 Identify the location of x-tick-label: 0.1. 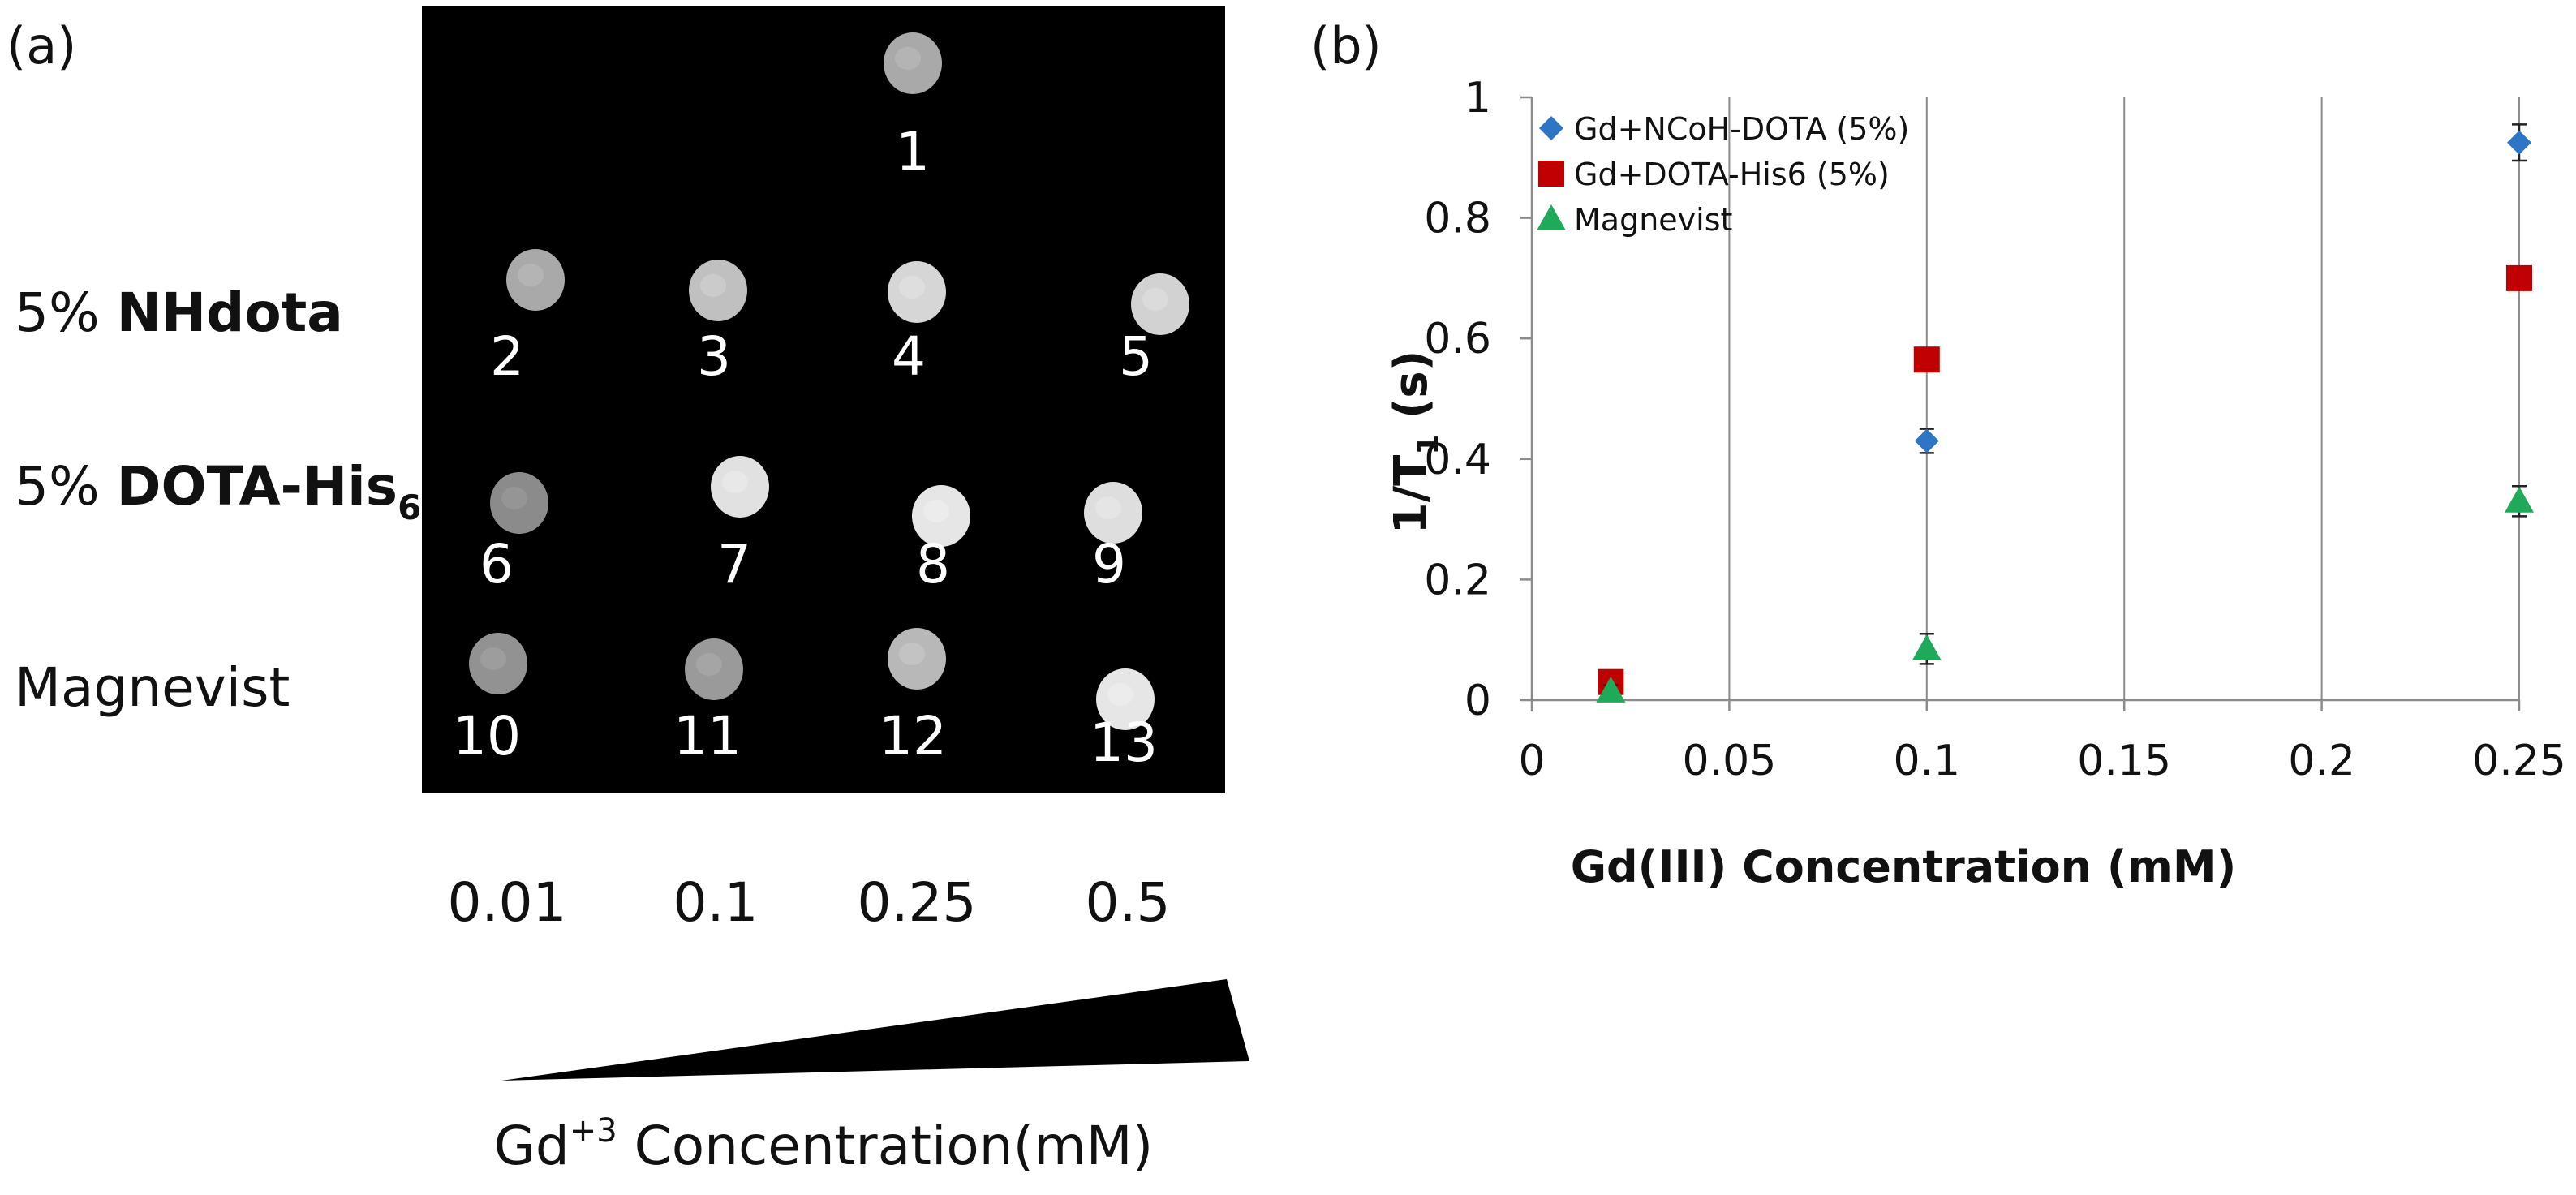
(1926, 761).